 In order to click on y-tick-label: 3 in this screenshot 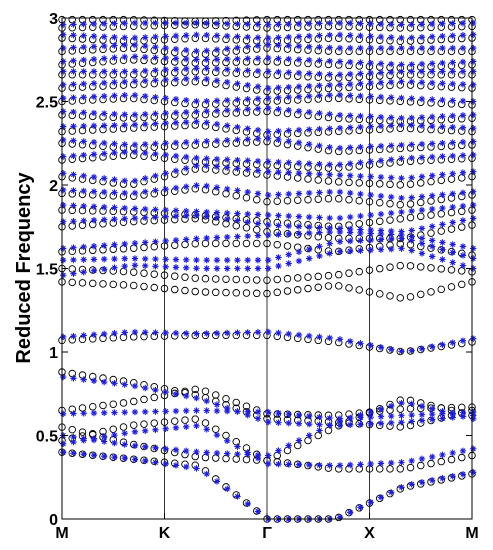, I will do `click(53, 19)`.